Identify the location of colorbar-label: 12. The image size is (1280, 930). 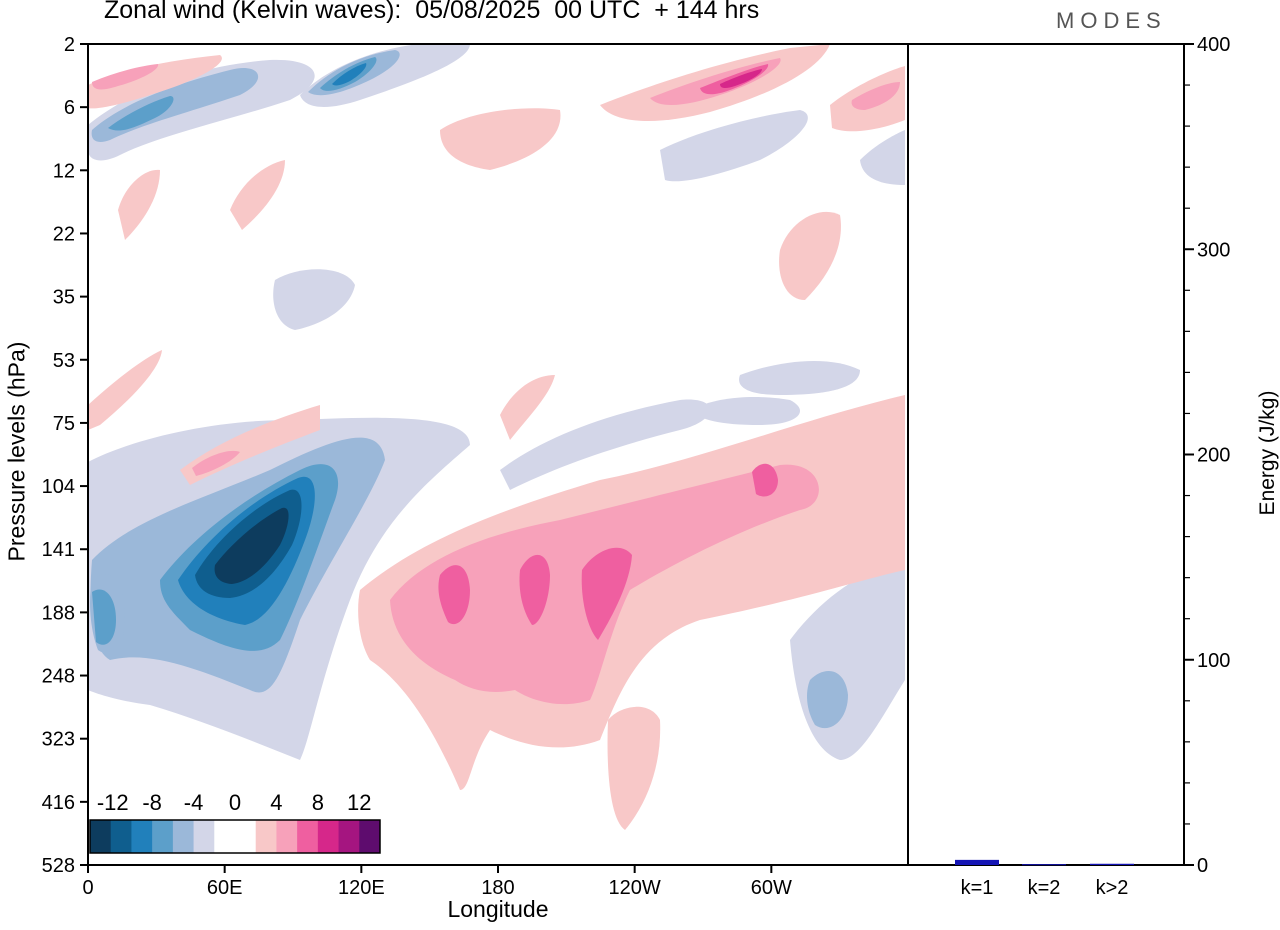
(359, 802).